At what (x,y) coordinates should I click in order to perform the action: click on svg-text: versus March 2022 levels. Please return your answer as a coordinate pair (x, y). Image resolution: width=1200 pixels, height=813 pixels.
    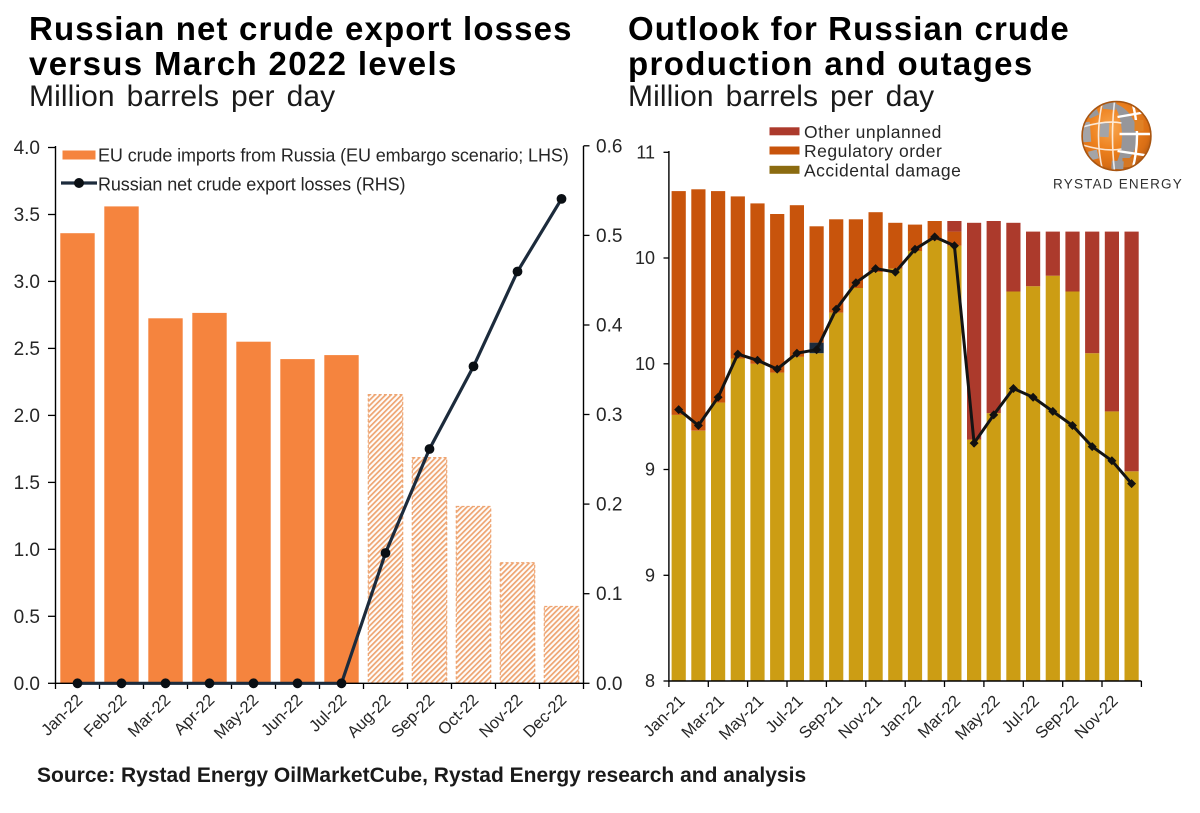
    Looking at the image, I should click on (243, 63).